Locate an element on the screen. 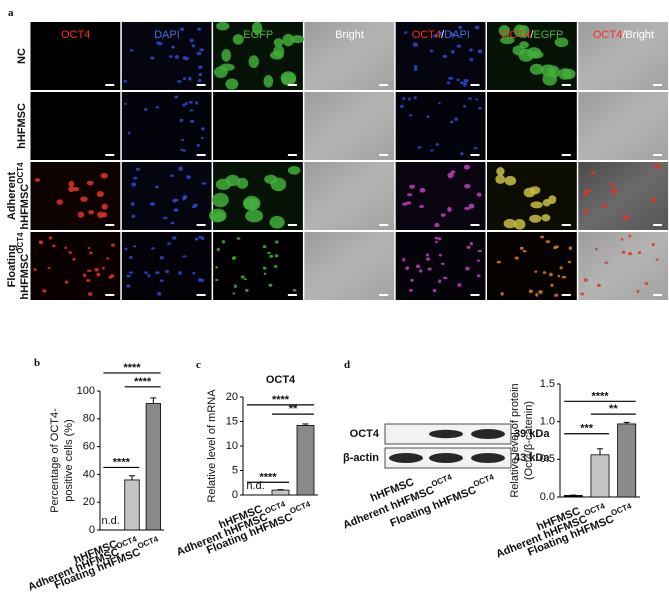  y-tick-label: 0.5 is located at coordinates (547, 459).